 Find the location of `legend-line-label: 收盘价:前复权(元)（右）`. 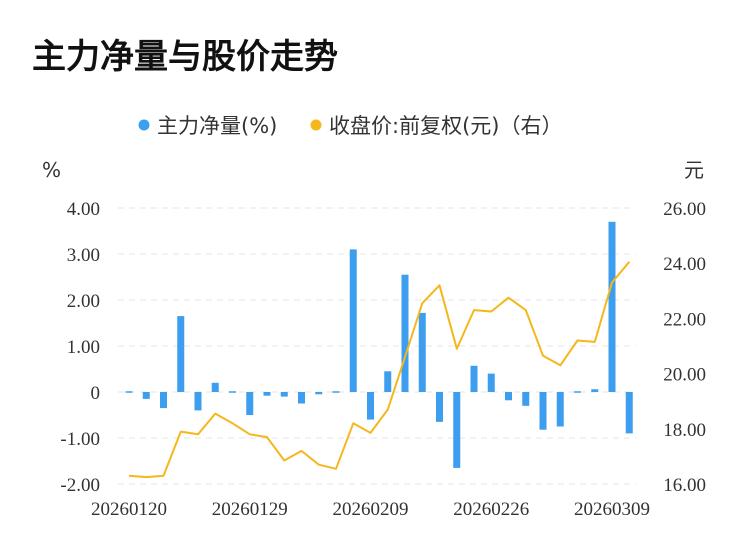

legend-line-label: 收盘价:前复权(元)（右） is located at coordinates (445, 126).